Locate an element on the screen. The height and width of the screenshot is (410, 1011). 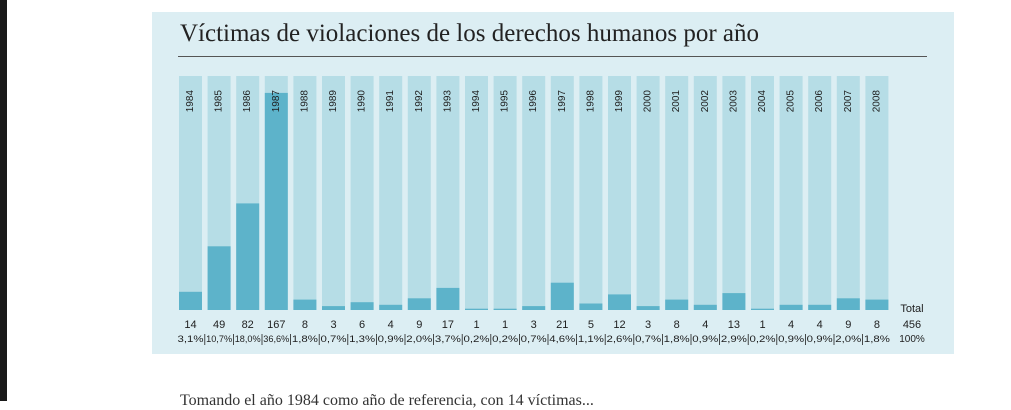
percent-label: 1,1% is located at coordinates (591, 339).